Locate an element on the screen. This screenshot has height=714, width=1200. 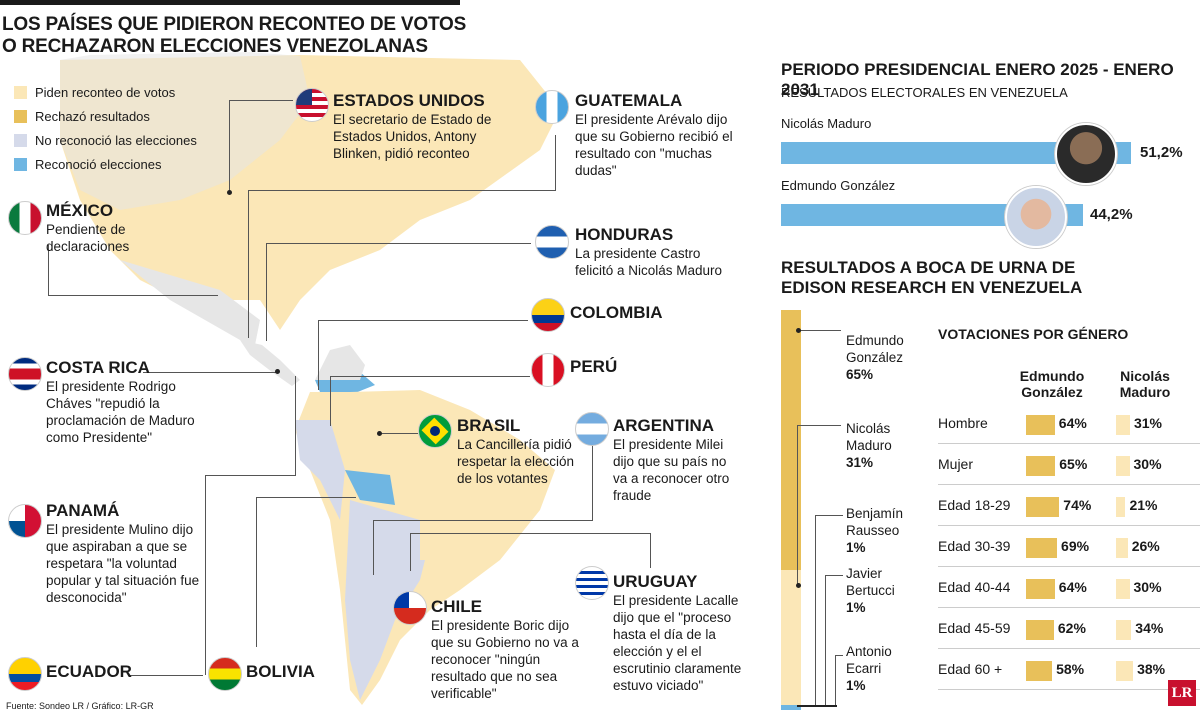
exit-name: Edmundo is located at coordinates (875, 340).